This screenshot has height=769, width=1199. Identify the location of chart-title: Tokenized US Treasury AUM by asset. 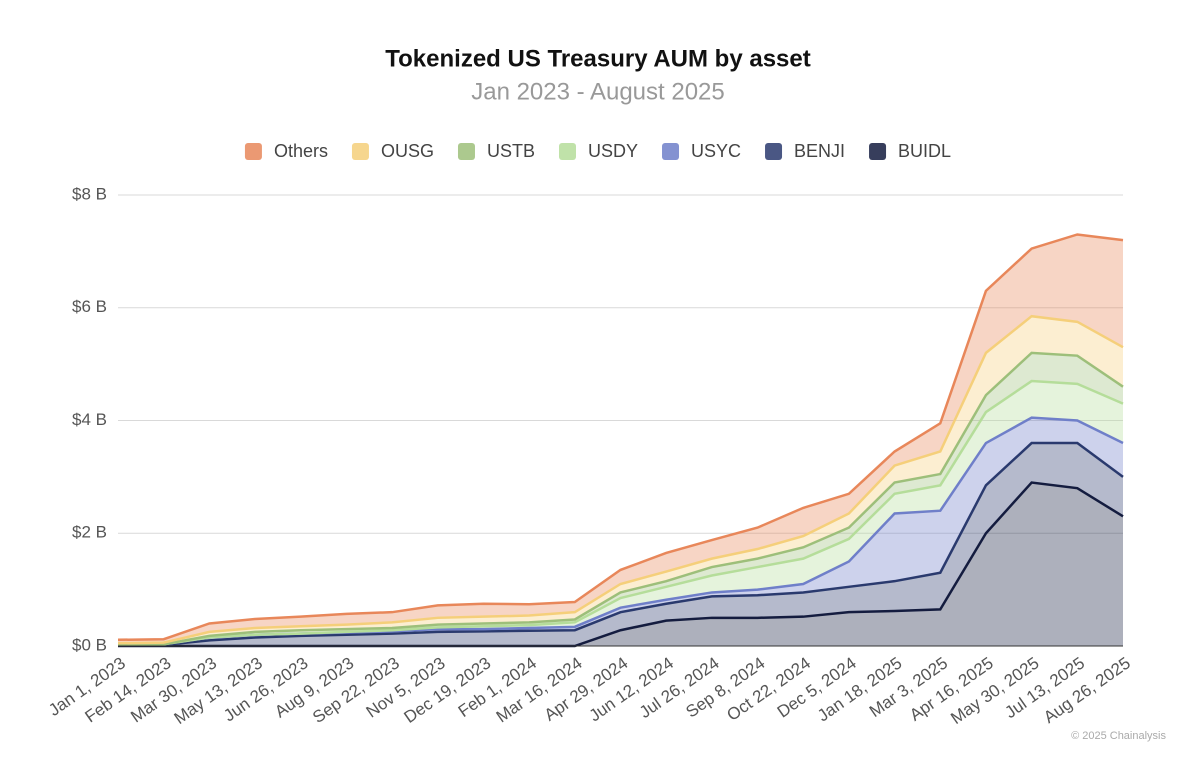
(597, 58).